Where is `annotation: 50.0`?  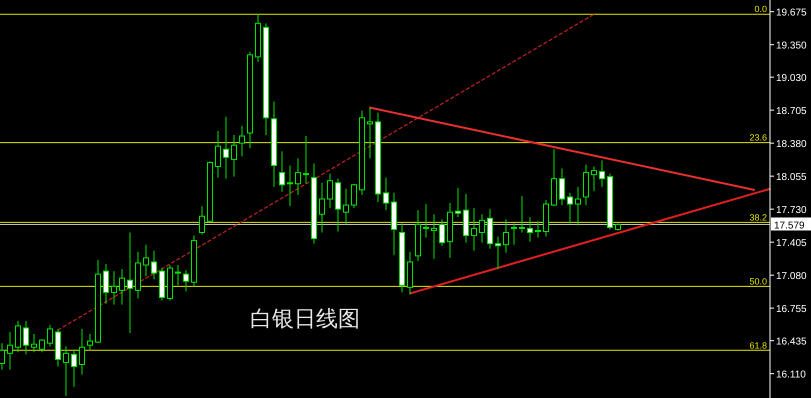 annotation: 50.0 is located at coordinates (758, 281).